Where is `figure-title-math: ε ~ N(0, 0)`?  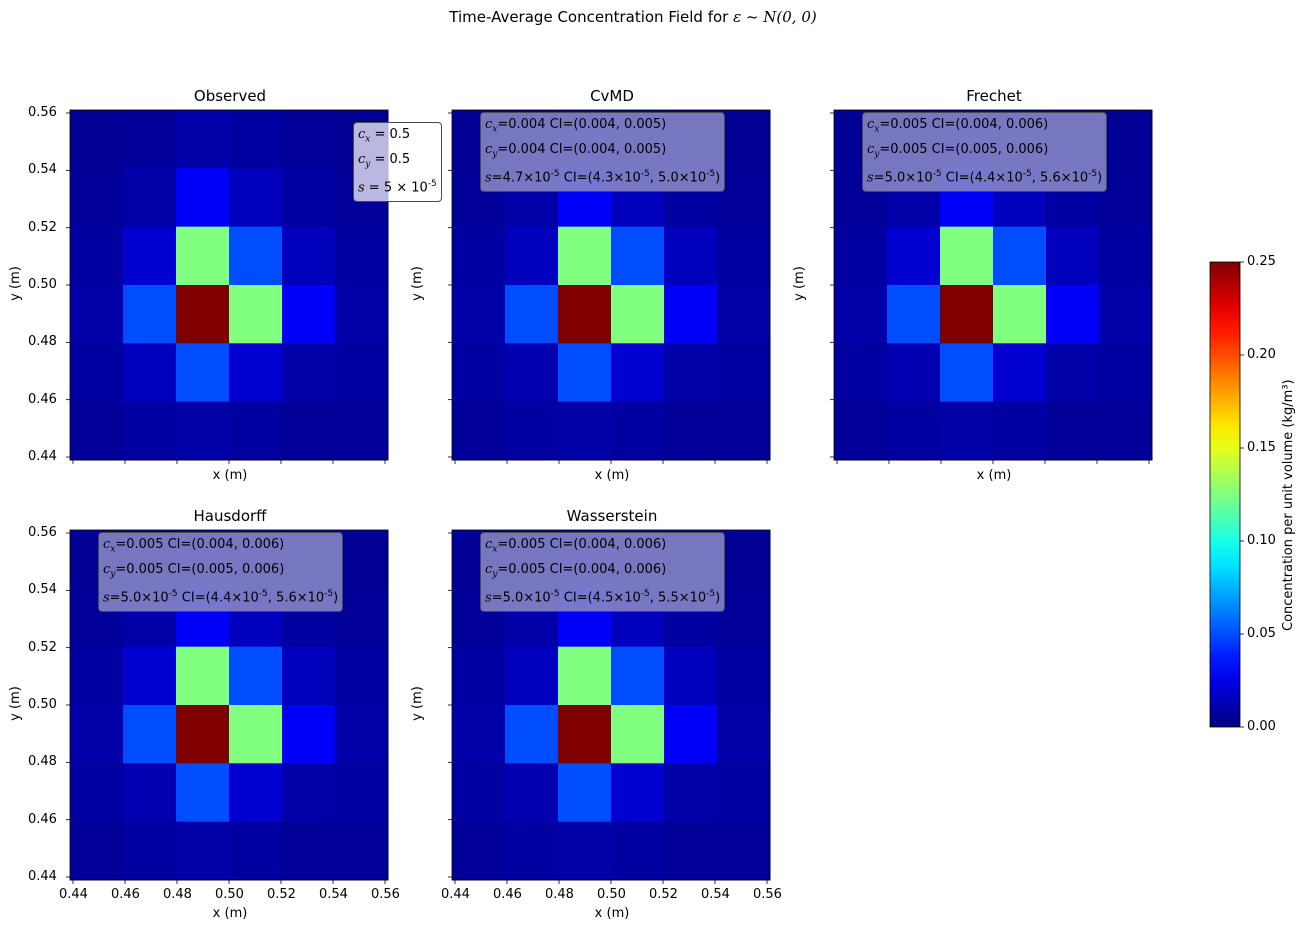 figure-title-math: ε ~ N(0, 0) is located at coordinates (775, 17).